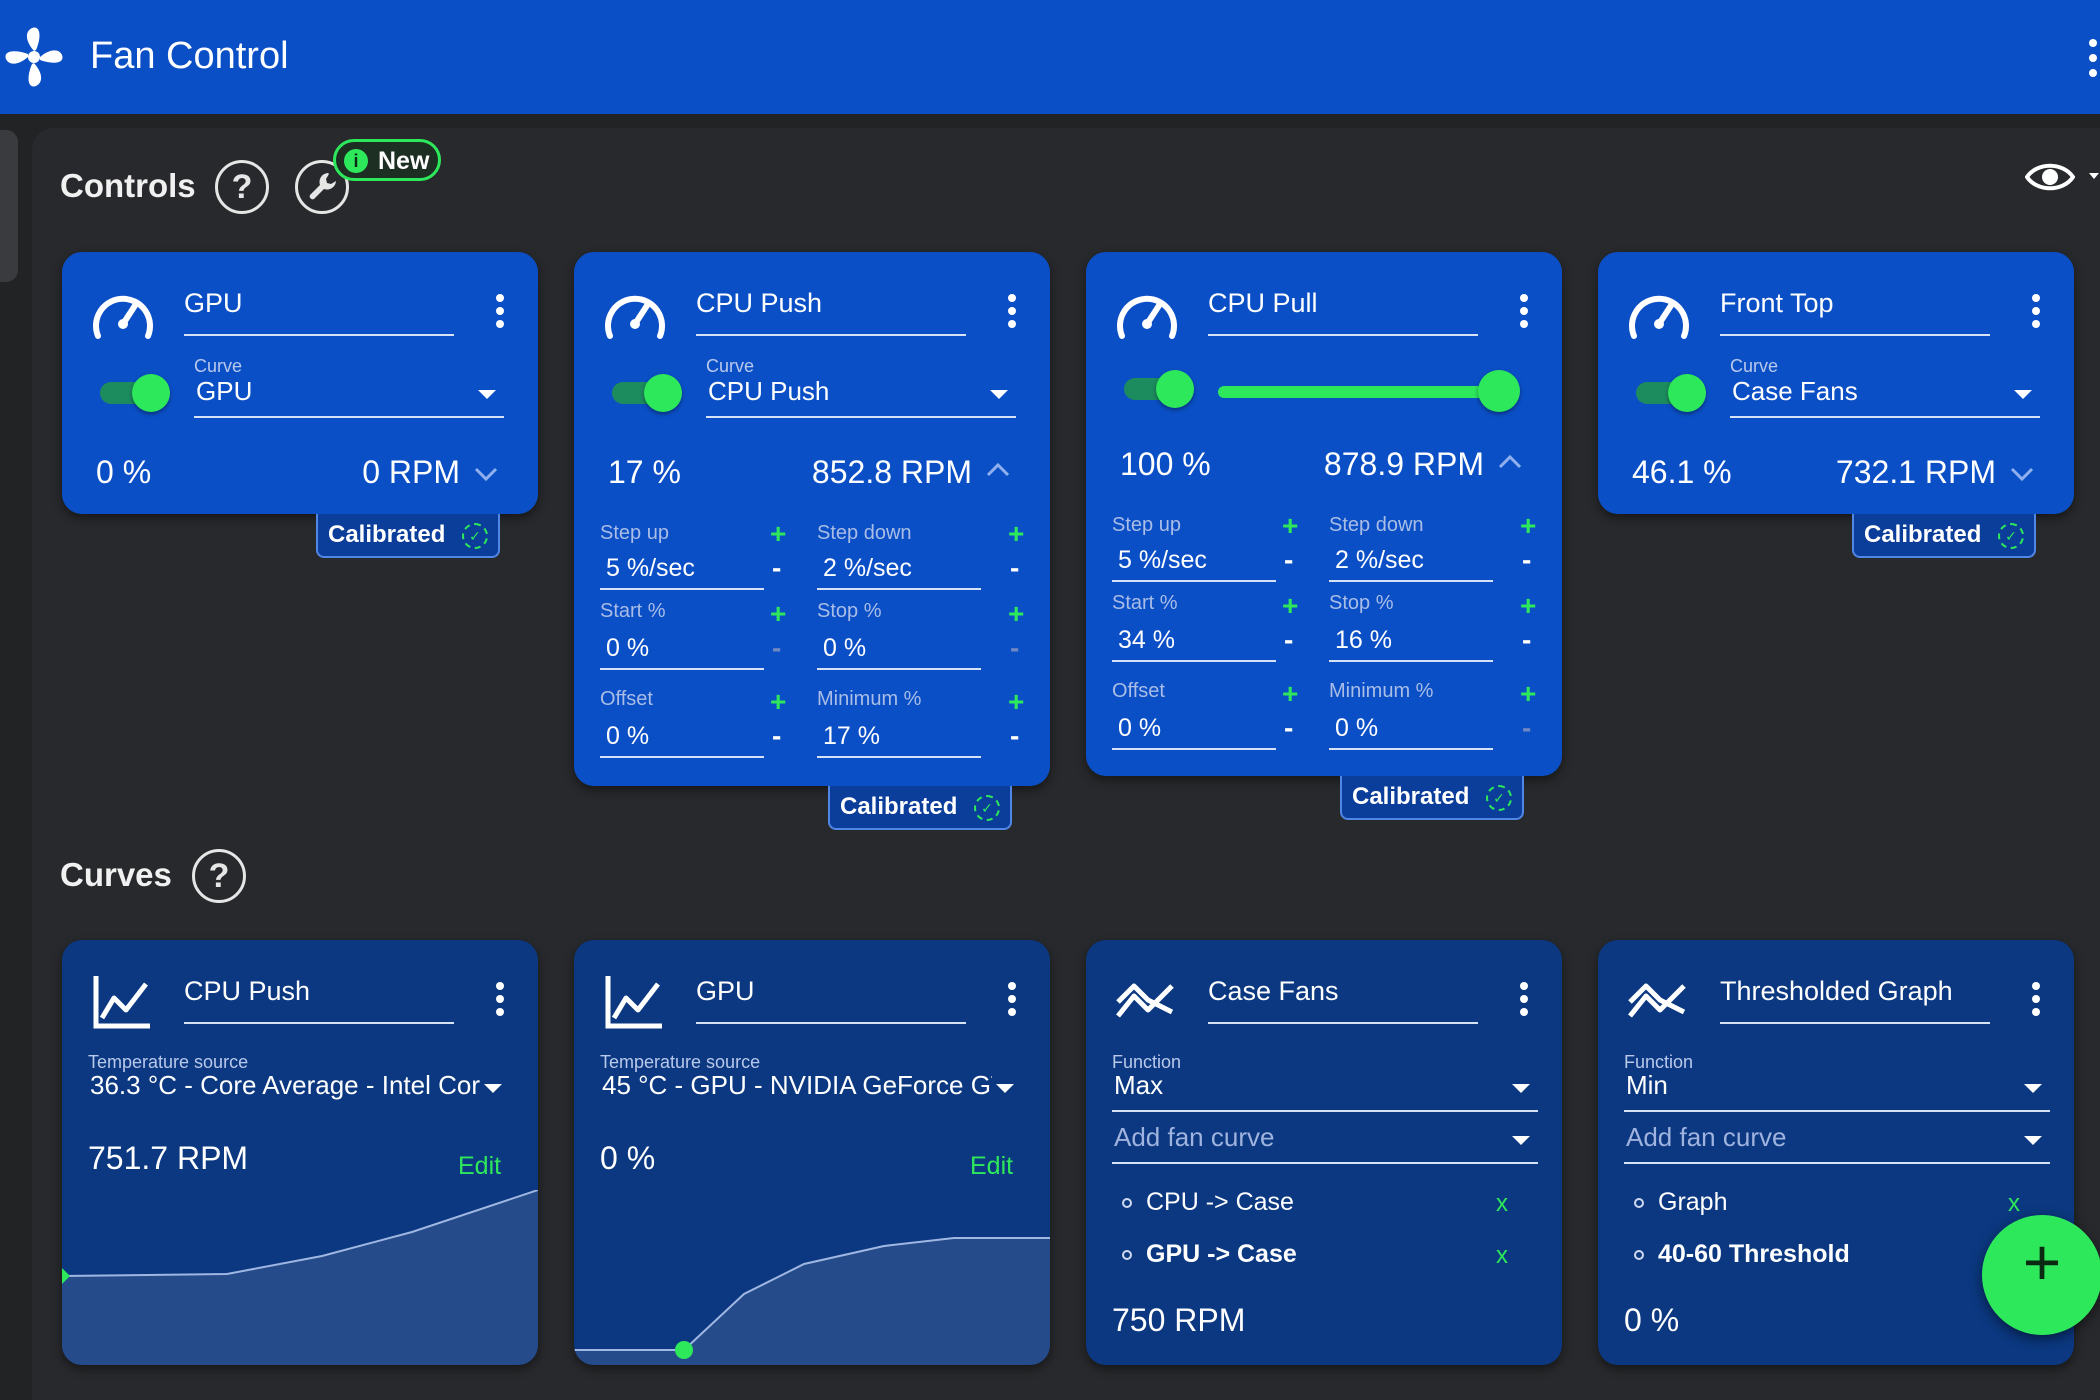 The width and height of the screenshot is (2100, 1400). Describe the element at coordinates (1343, 1000) in the screenshot. I see `curve-name-input: Case Fans` at that location.